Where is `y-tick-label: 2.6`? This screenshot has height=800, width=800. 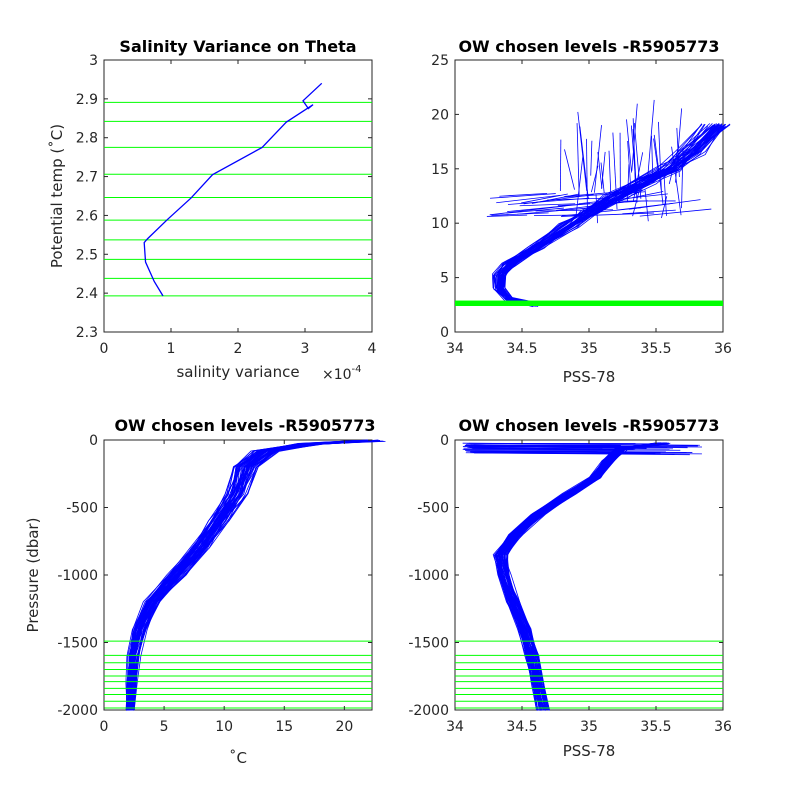
y-tick-label: 2.6 is located at coordinates (87, 216).